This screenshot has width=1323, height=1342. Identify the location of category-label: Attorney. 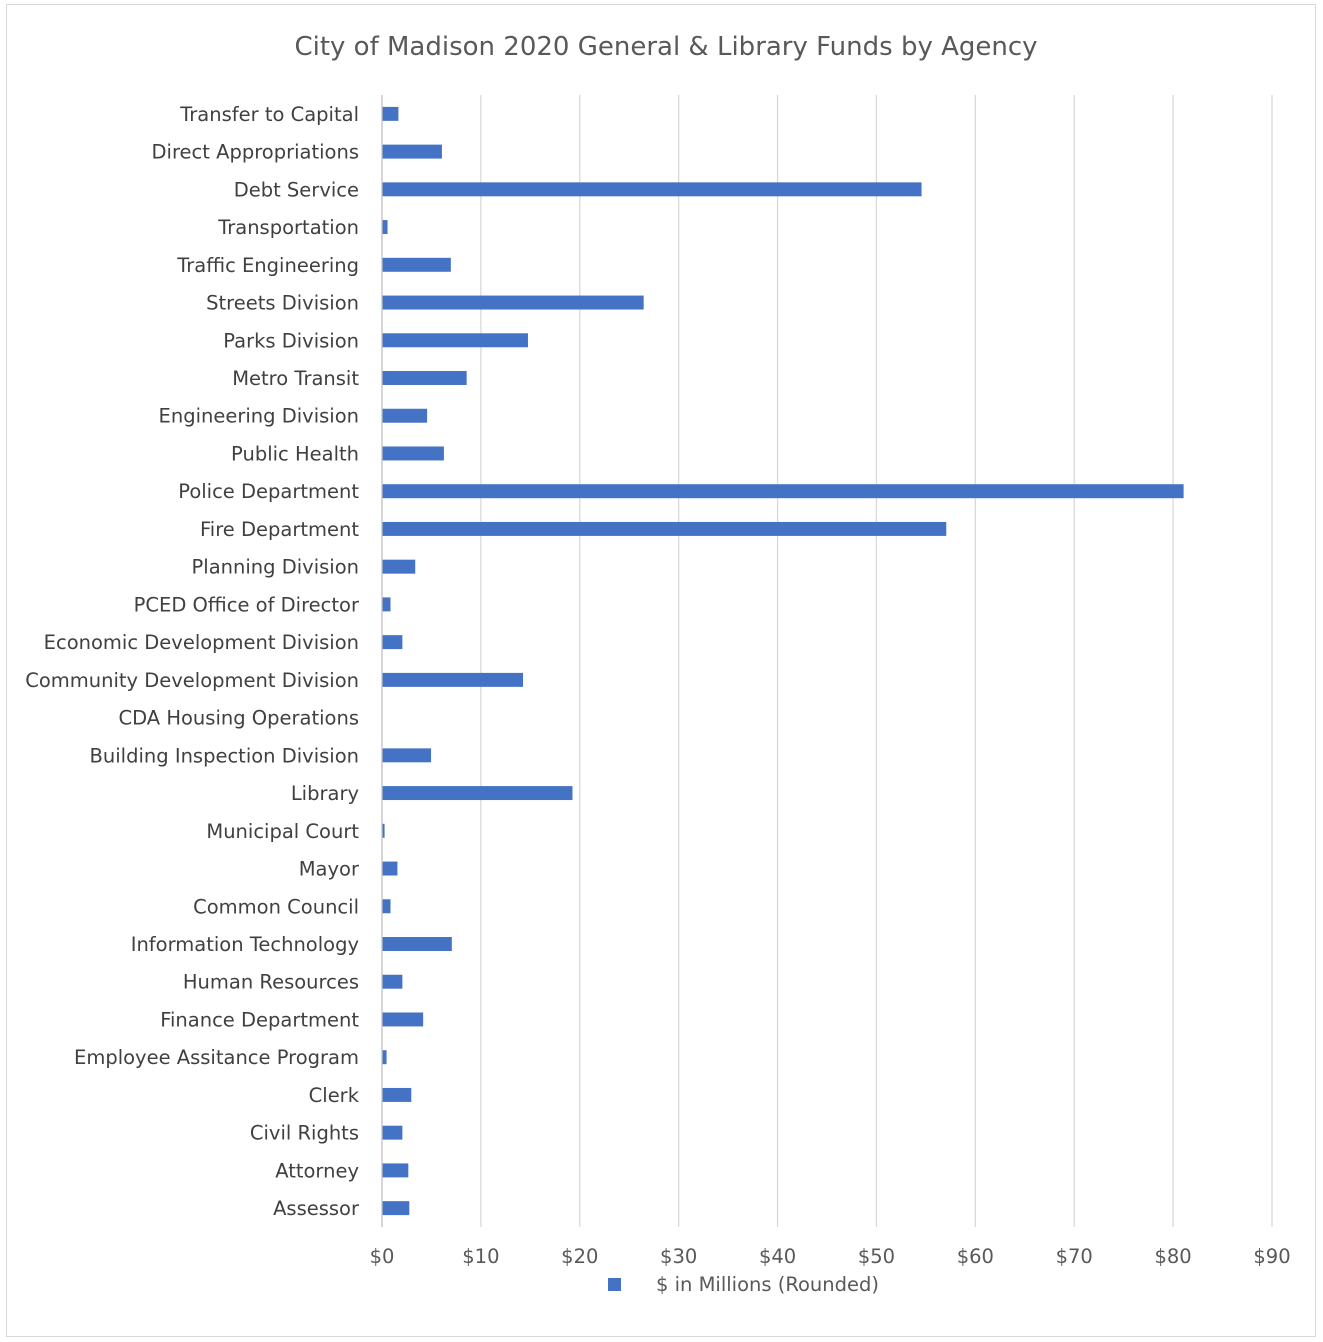
(317, 1170).